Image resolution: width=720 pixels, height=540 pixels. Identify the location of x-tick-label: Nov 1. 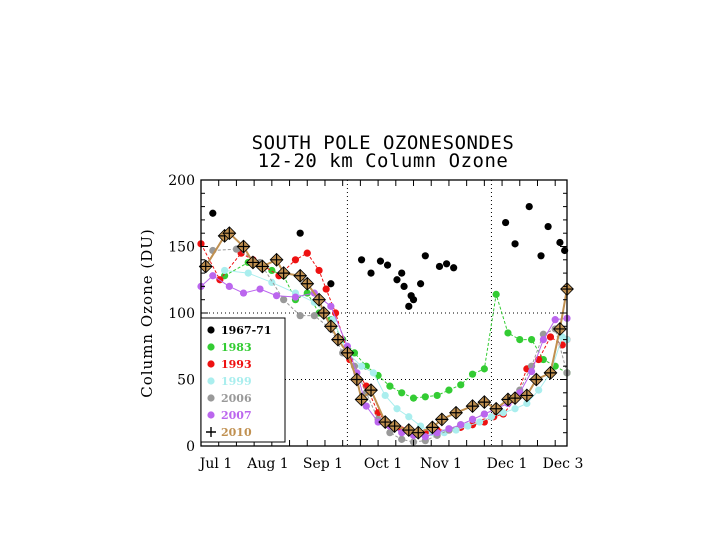
(441, 464).